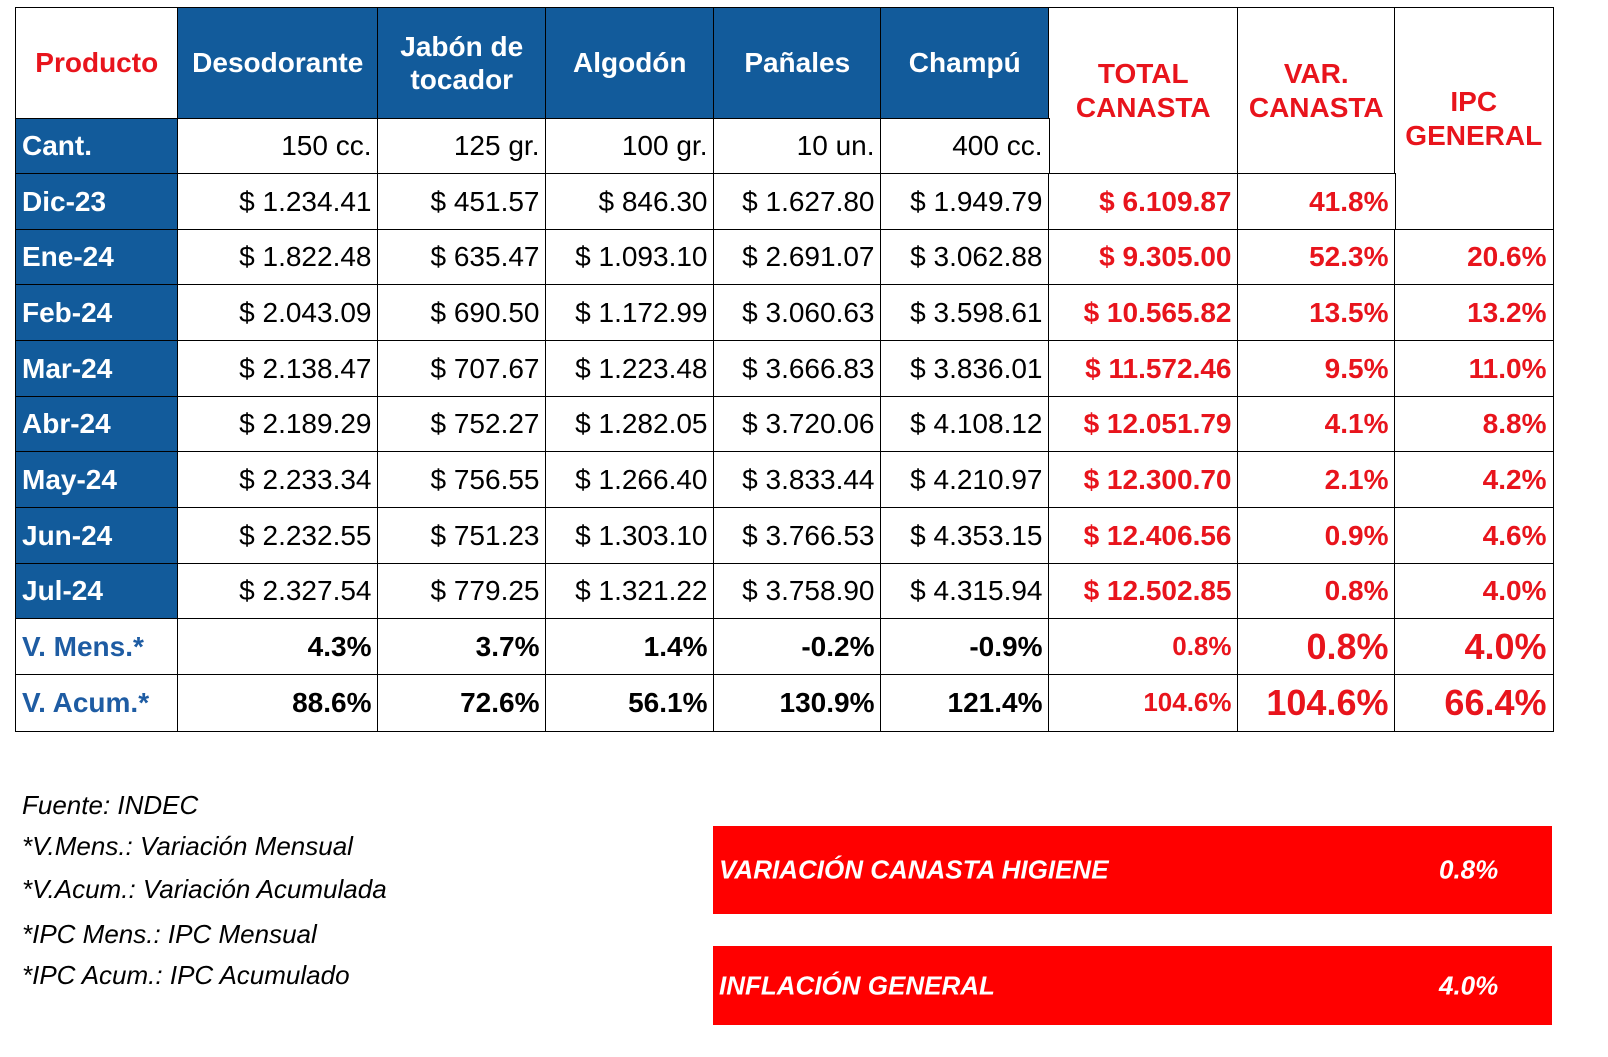 The image size is (1608, 1057). What do you see at coordinates (97, 313) in the screenshot?
I see `row-label: Feb-24` at bounding box center [97, 313].